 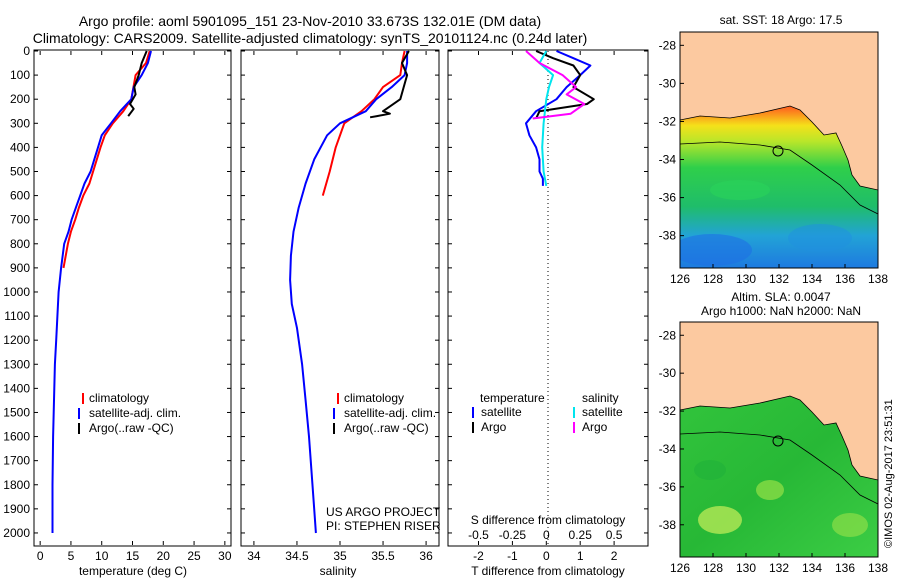 What do you see at coordinates (494, 427) in the screenshot?
I see `legend-t-argo-label: Argo` at bounding box center [494, 427].